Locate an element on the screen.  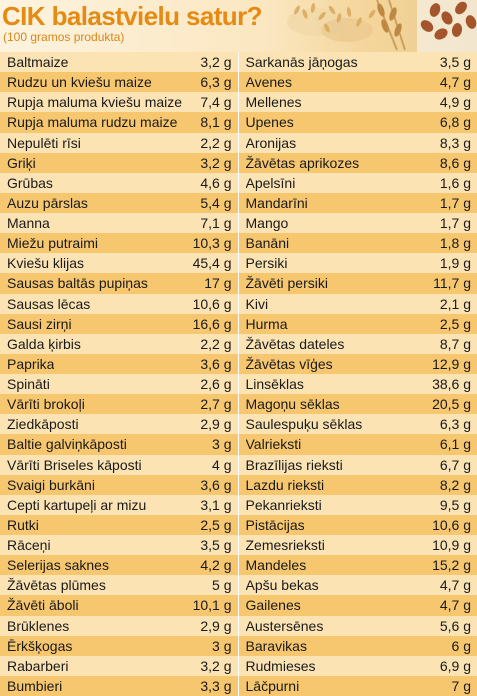
table-row: Griķi 3,2 g is located at coordinates (119, 162).